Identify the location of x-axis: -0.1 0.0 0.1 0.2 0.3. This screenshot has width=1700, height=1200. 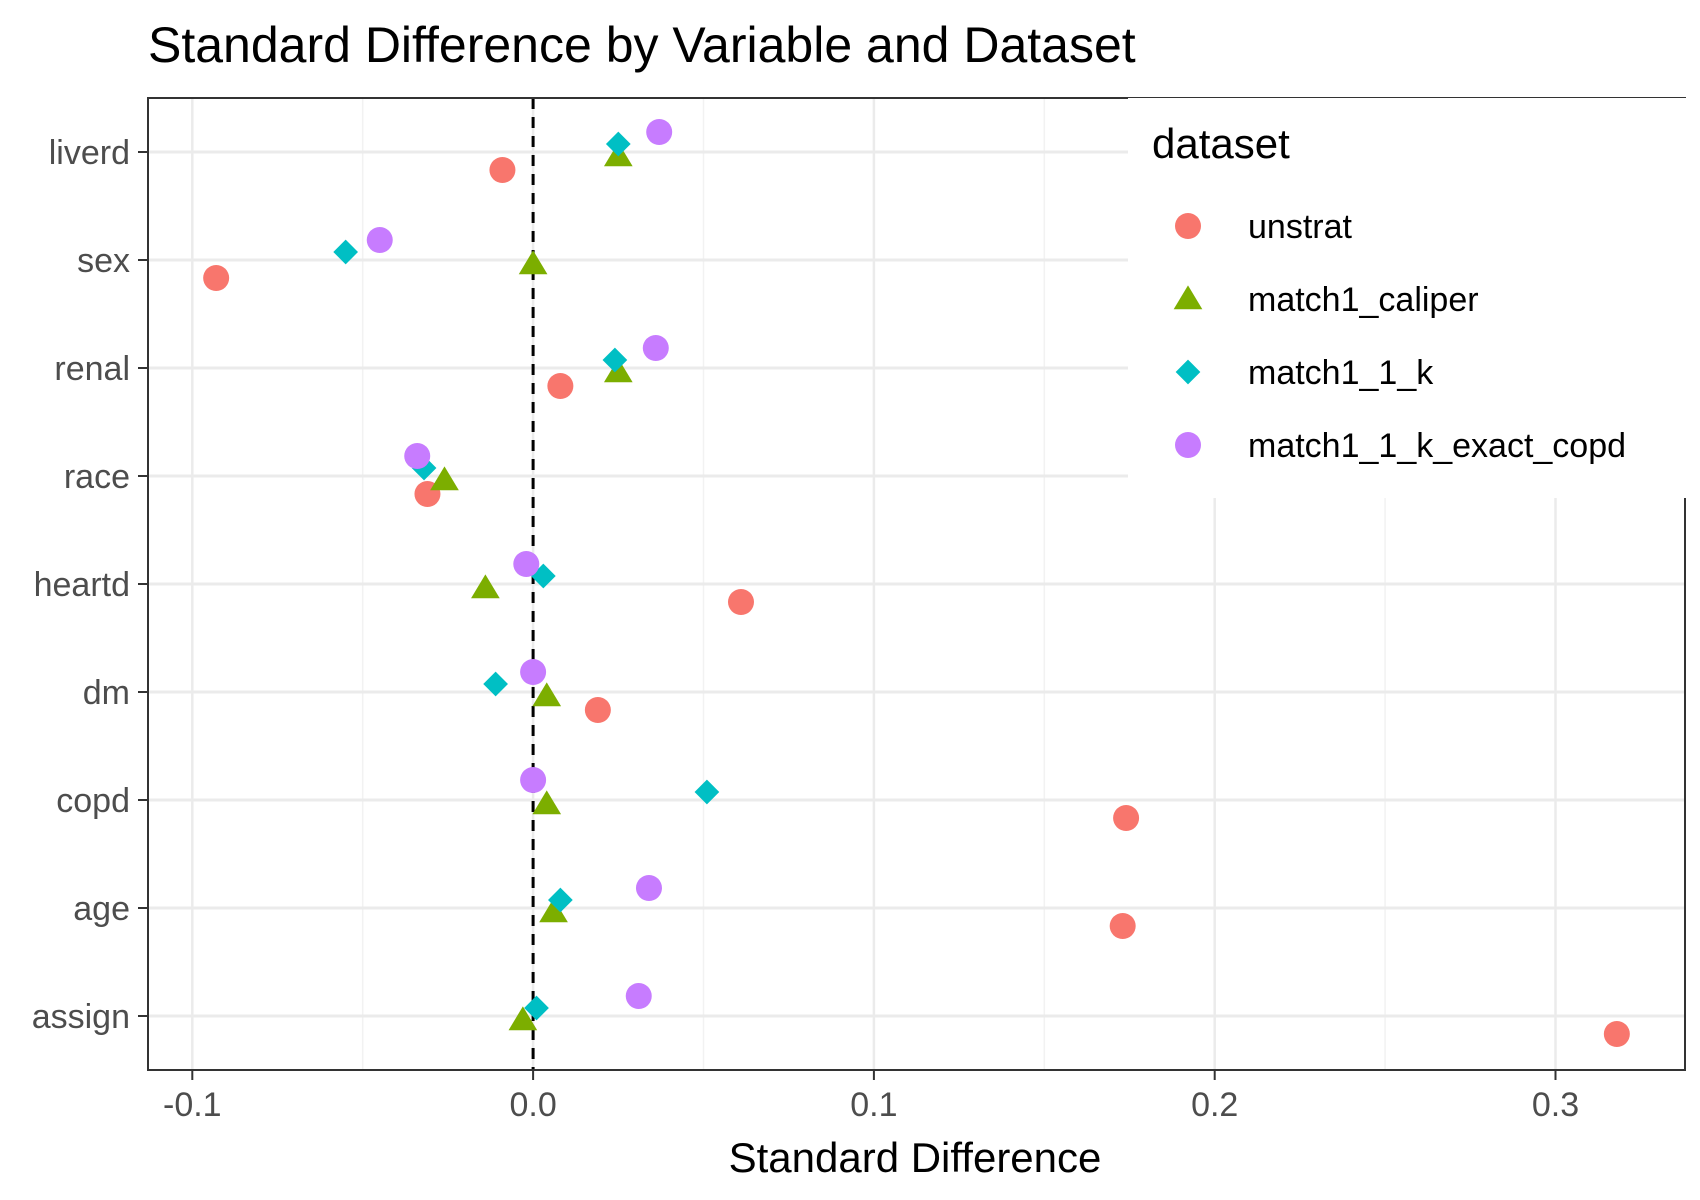
(871, 1097).